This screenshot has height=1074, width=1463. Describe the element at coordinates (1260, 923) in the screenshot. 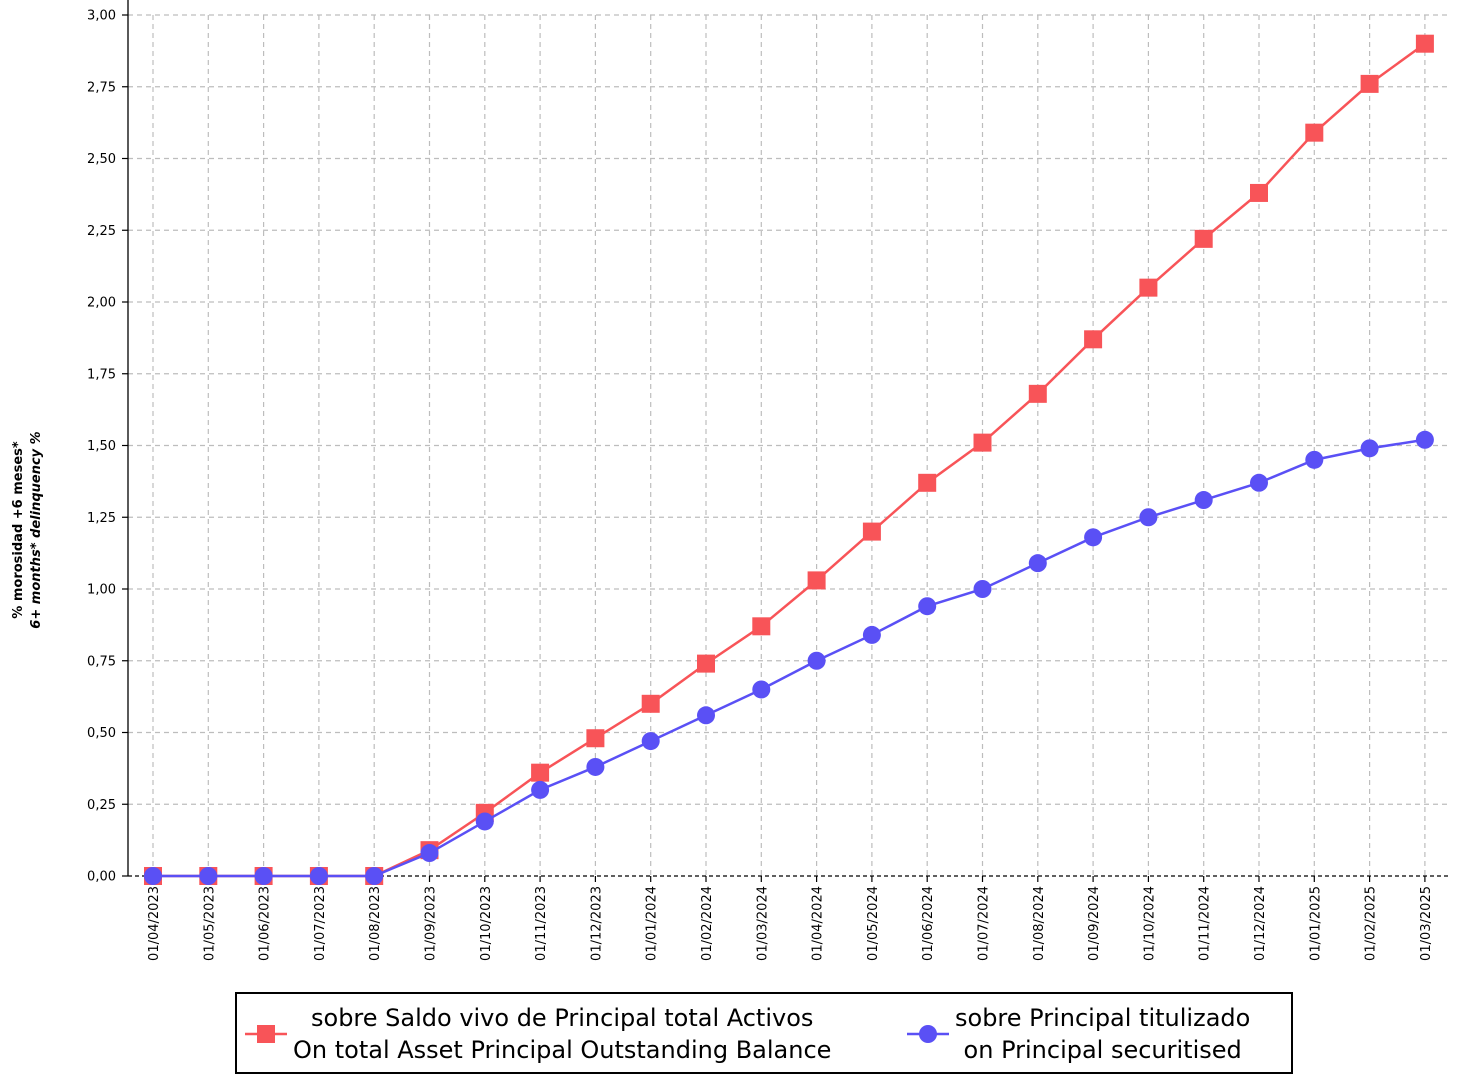

I see `x-tick-label: 01/12/2024` at that location.